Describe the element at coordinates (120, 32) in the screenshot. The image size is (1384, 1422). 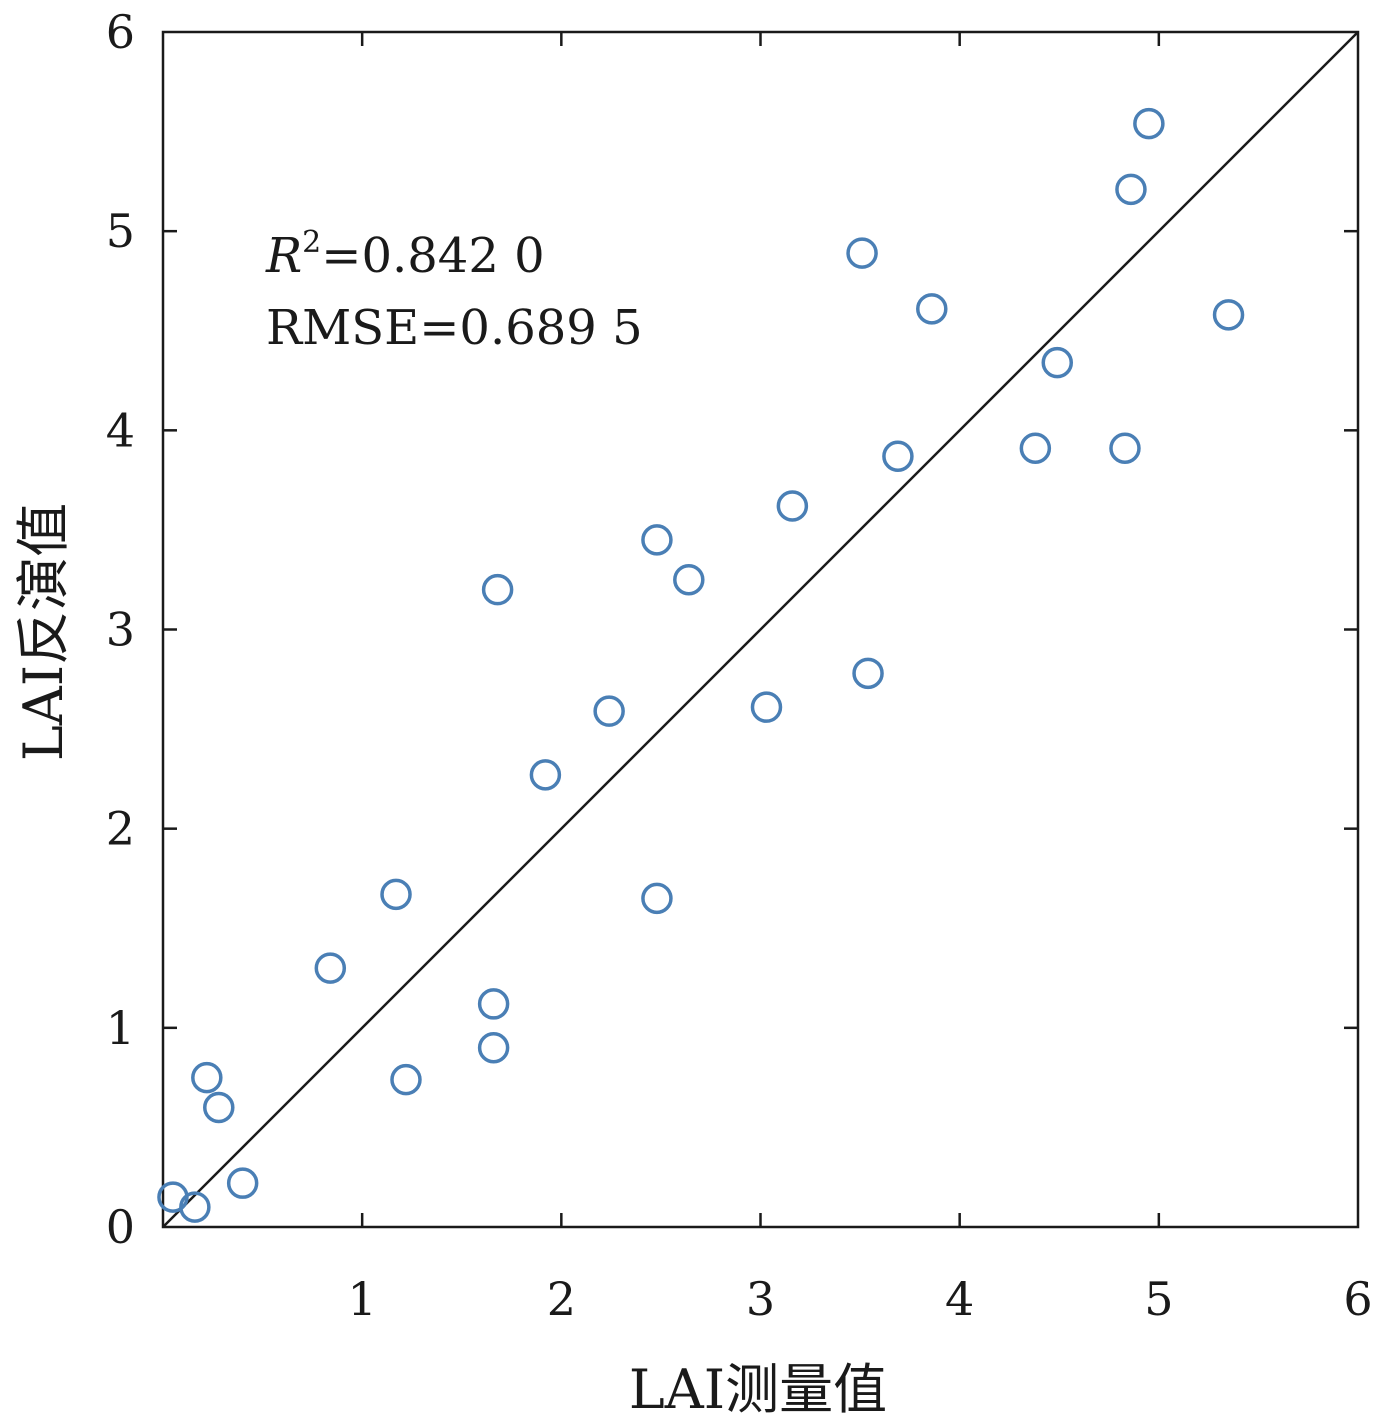
I see `y-tick-label: 6` at that location.